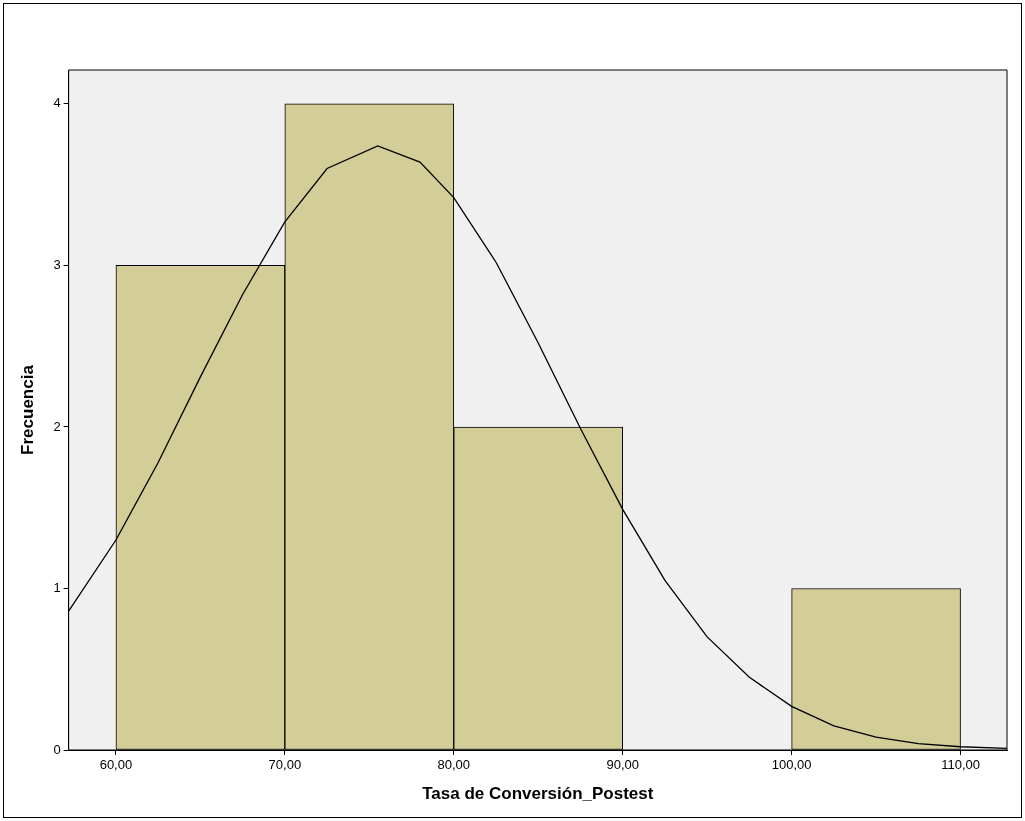 This screenshot has height=821, width=1025. I want to click on x-tick-label: 60,00, so click(116, 765).